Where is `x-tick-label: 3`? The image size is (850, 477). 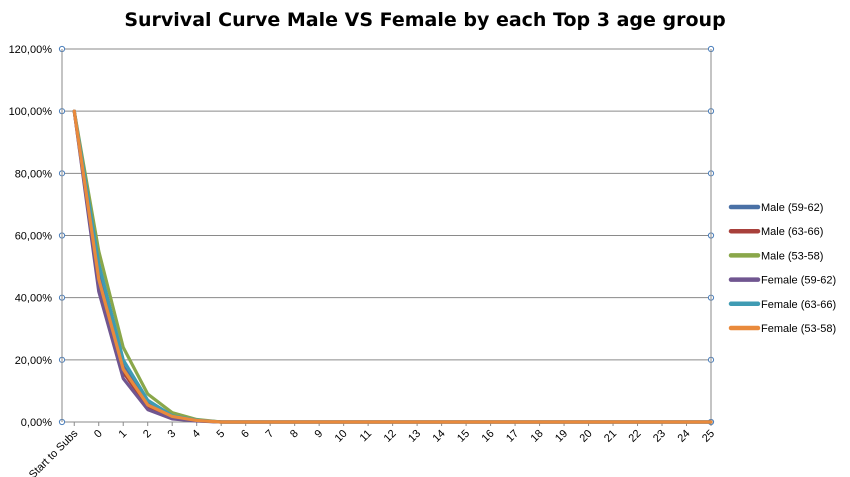
x-tick-label: 3 is located at coordinates (172, 434).